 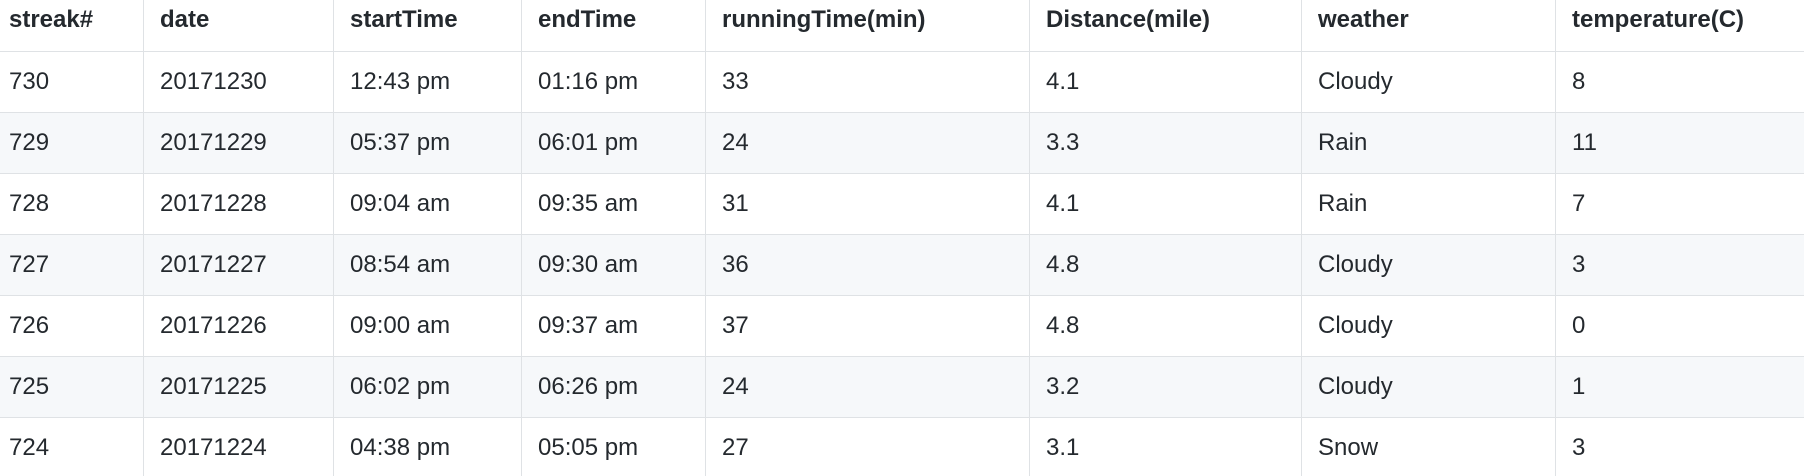 I want to click on header-start-time: startTime, so click(x=427, y=26).